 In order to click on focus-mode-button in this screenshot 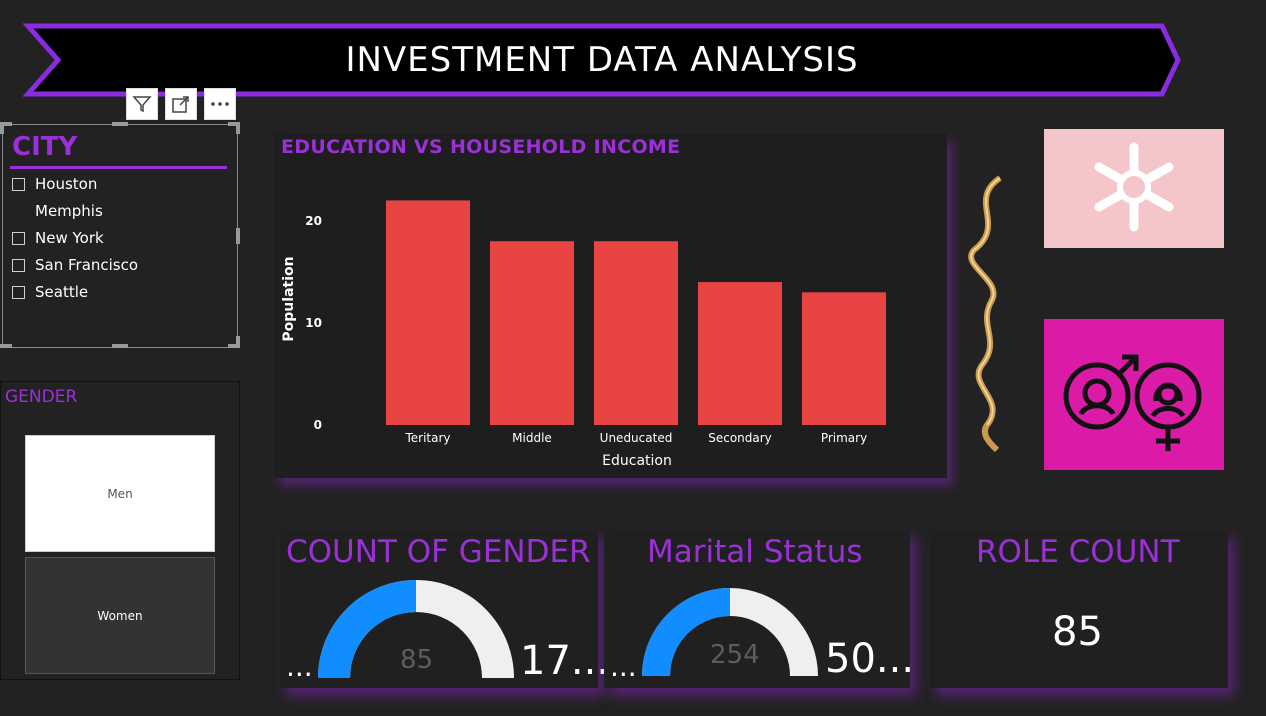, I will do `click(181, 104)`.